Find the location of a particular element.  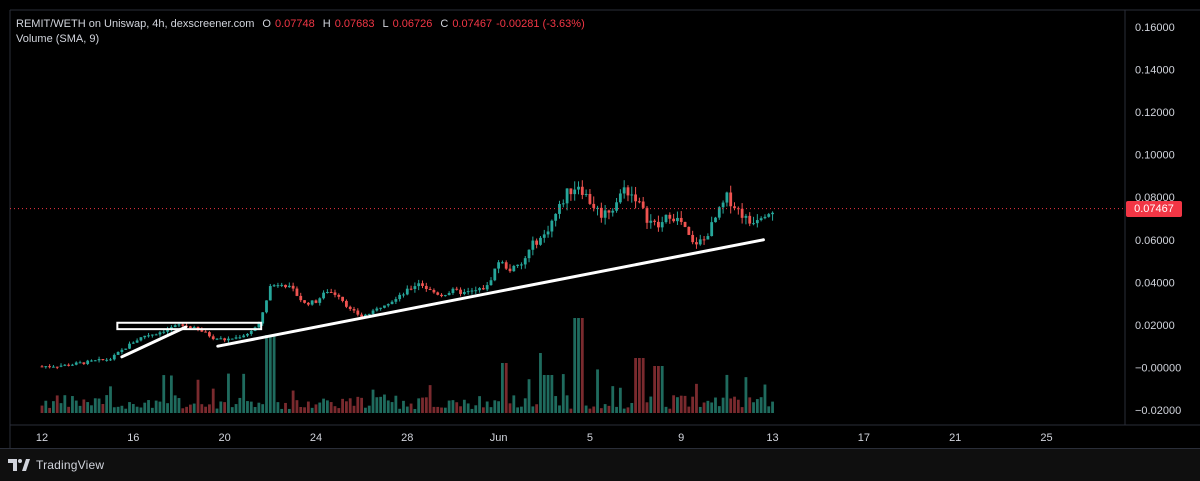

tradingview-brand: TradingView is located at coordinates (56, 465).